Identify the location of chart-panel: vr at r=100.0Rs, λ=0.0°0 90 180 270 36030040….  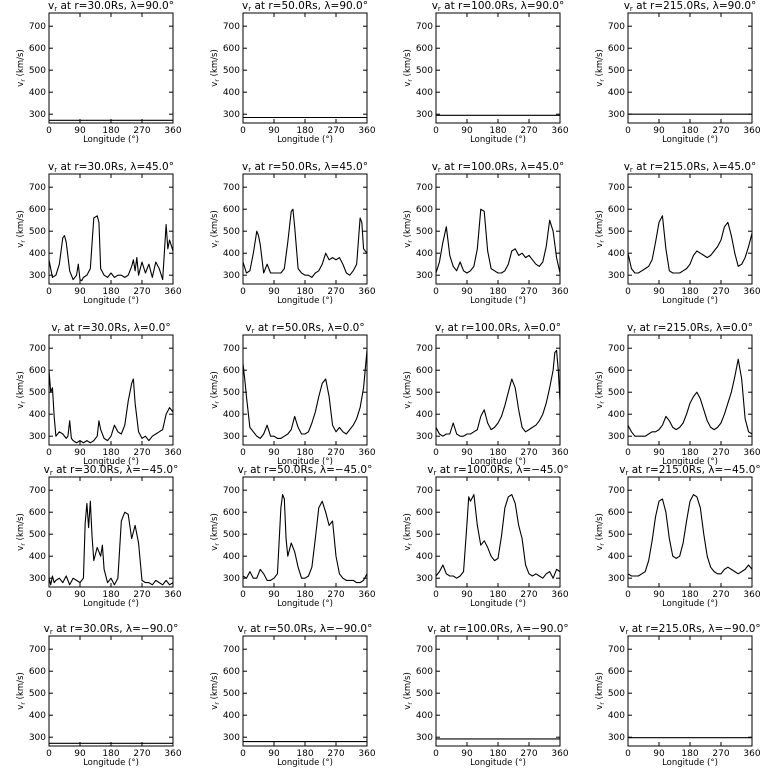
(486, 394).